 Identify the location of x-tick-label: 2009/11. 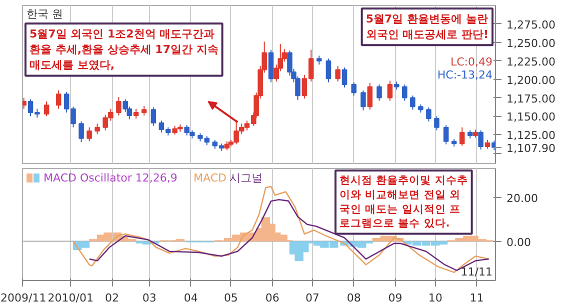
(23, 298).